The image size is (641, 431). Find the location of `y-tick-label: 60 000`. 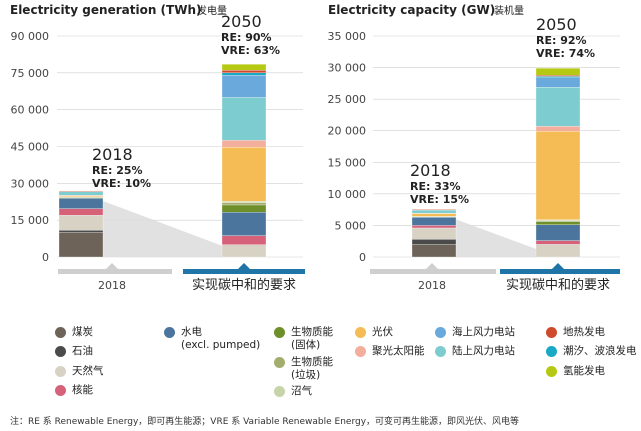

y-tick-label: 60 000 is located at coordinates (30, 110).